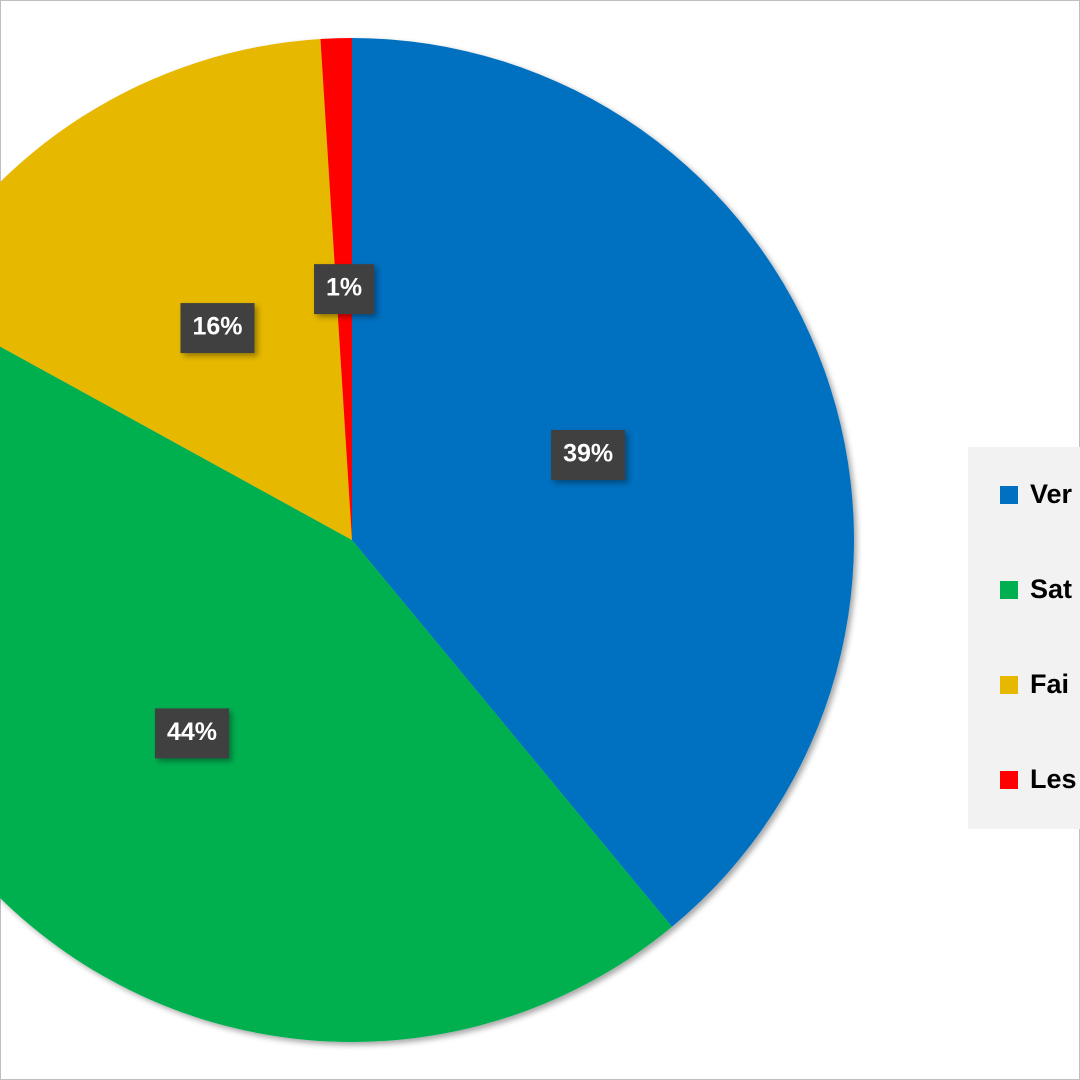  Describe the element at coordinates (1051, 494) in the screenshot. I see `legend-label: Ver` at that location.